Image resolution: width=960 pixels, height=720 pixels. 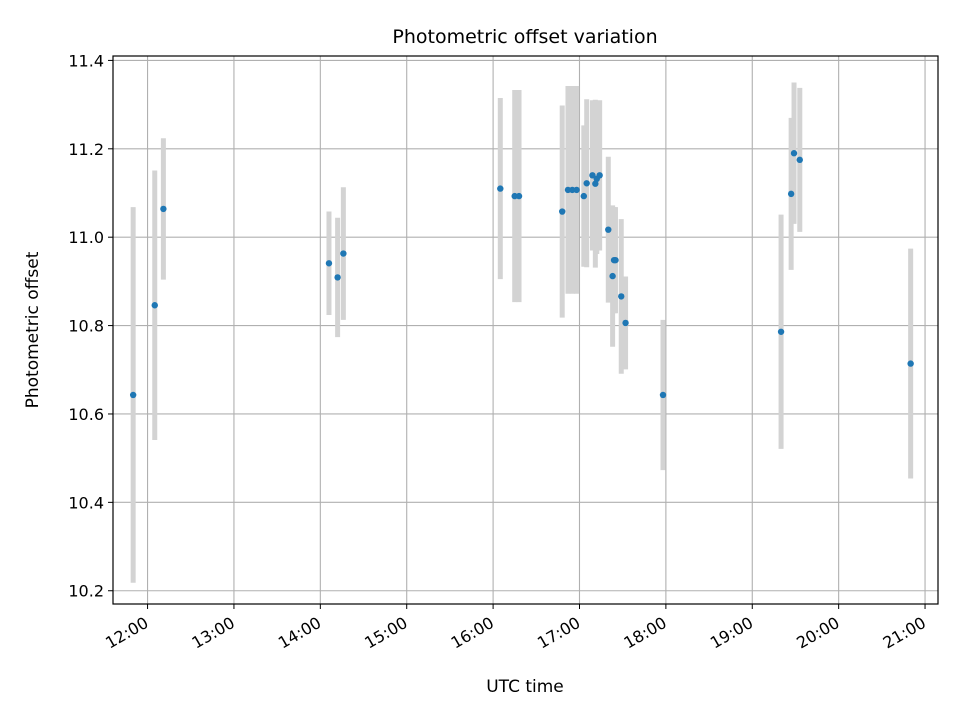 What do you see at coordinates (524, 37) in the screenshot?
I see `chart-title: Photometric offset variation` at bounding box center [524, 37].